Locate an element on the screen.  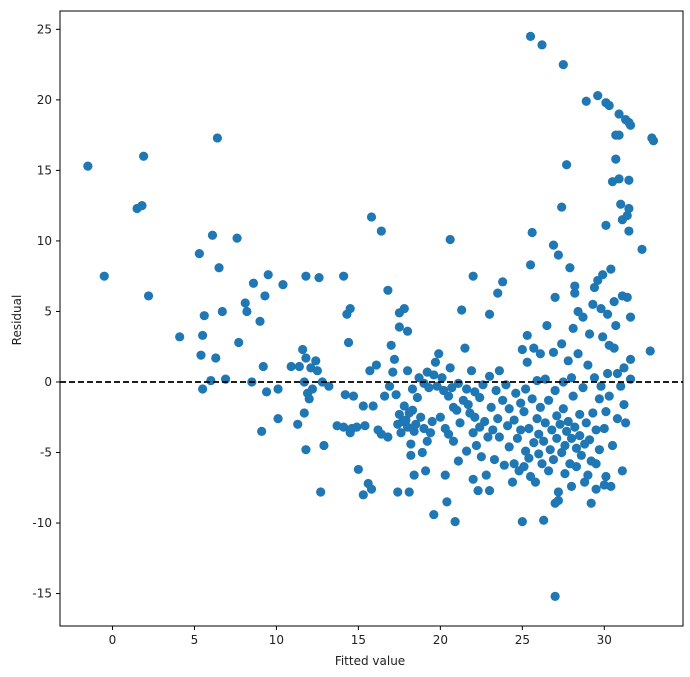
x-tick-label: 15 is located at coordinates (358, 640).